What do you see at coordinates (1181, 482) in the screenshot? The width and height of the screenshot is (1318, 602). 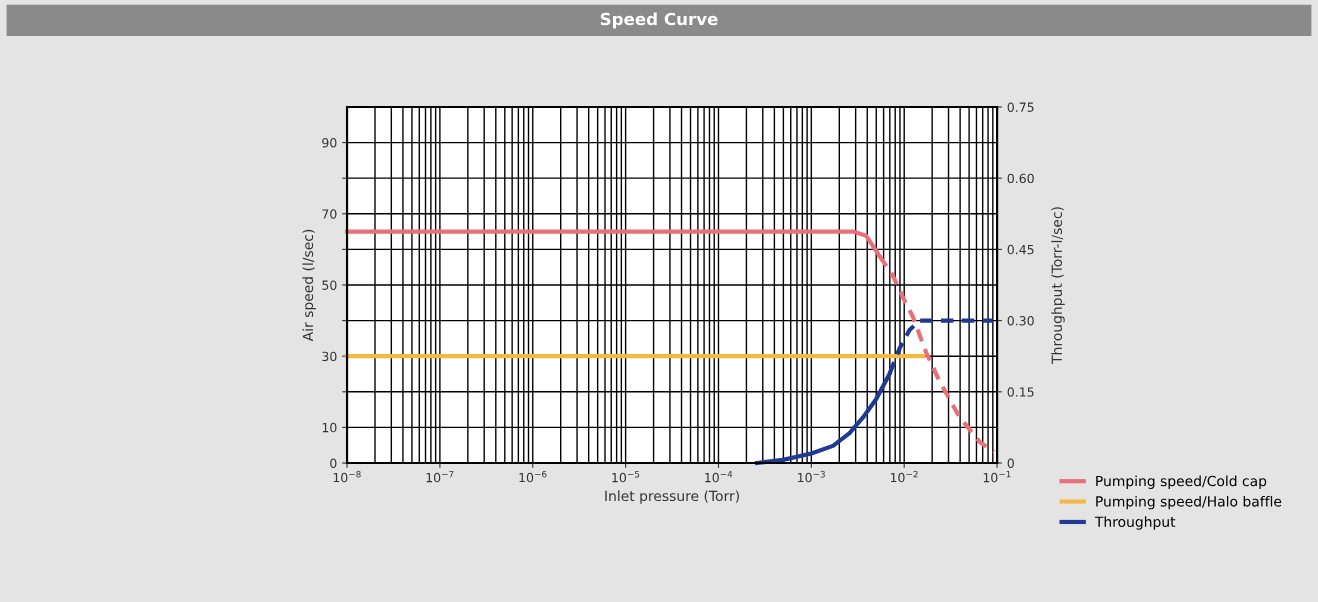 I see `legend-label: Pumping speed/Cold cap` at bounding box center [1181, 482].